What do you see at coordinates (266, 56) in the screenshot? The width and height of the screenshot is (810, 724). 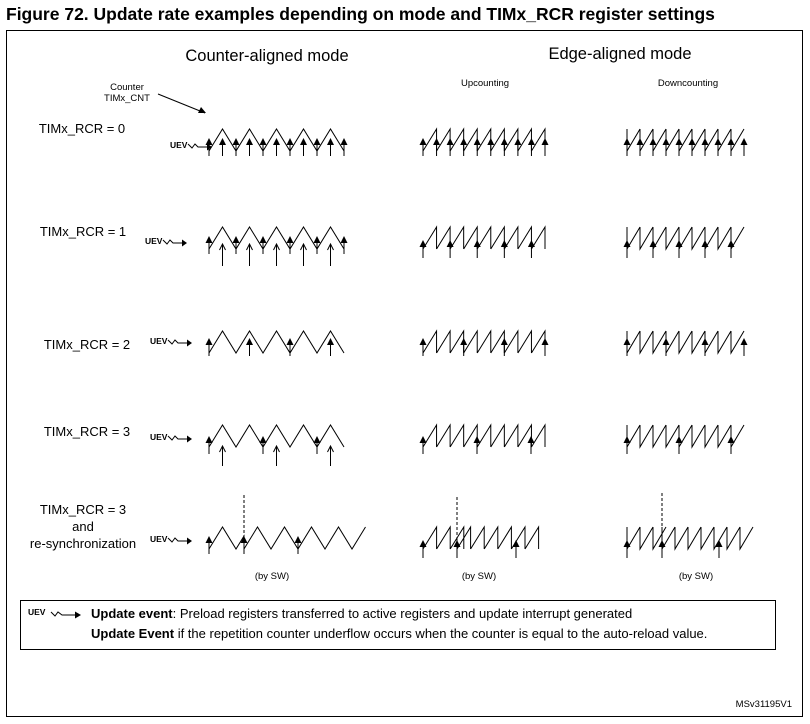 I see `header-counter-aligned: Counter-aligned mode` at bounding box center [266, 56].